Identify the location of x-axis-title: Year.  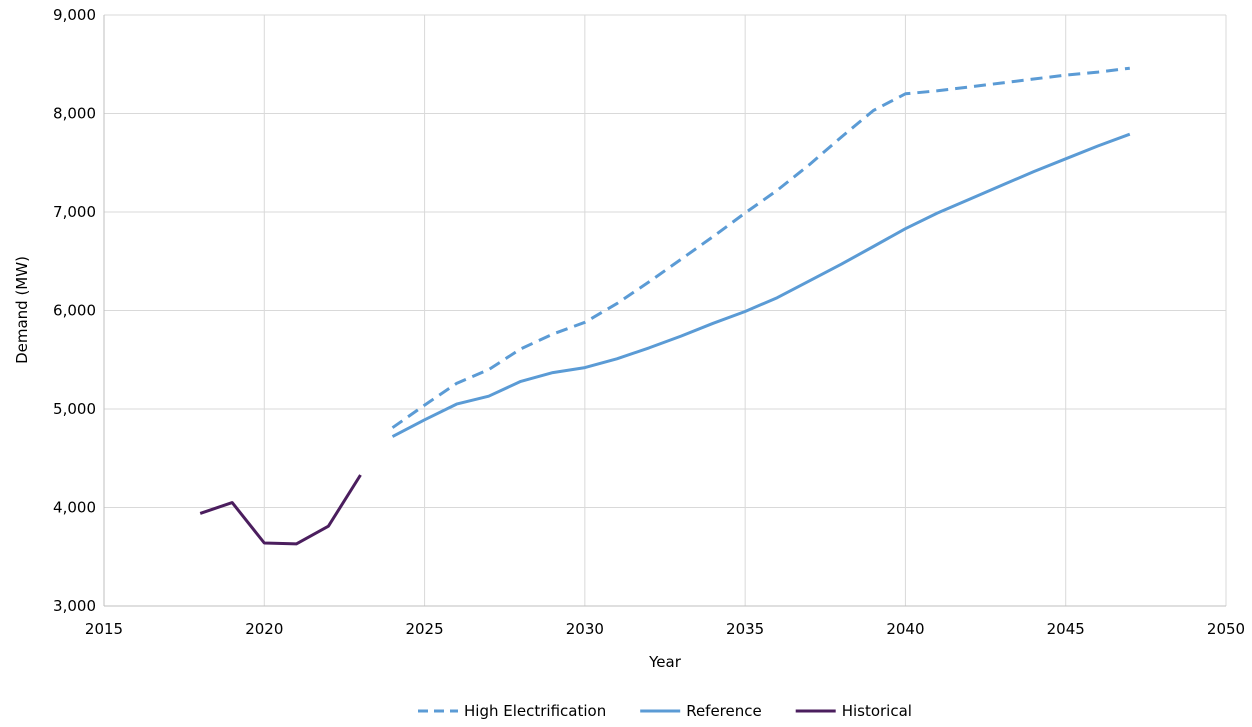
(665, 662).